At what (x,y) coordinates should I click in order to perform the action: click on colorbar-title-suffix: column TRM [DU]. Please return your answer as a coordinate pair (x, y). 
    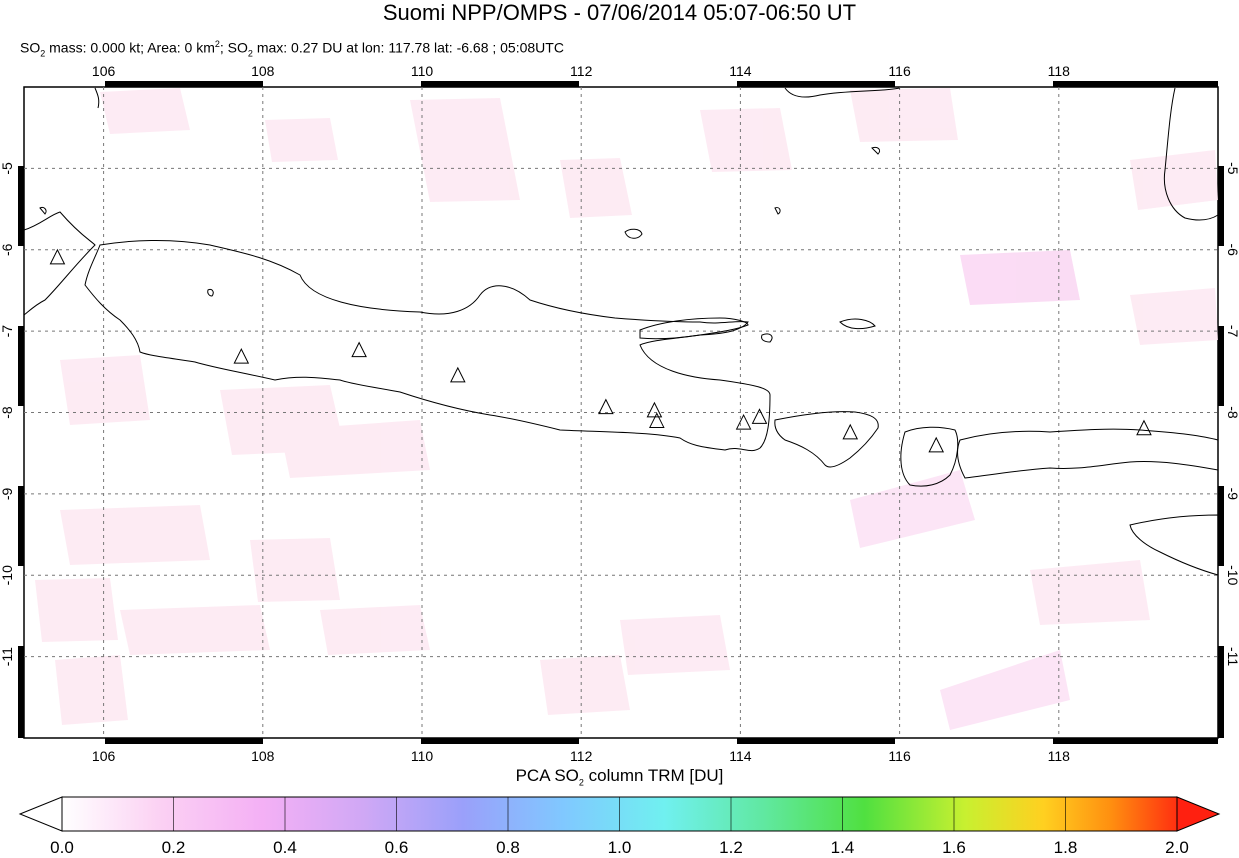
    Looking at the image, I should click on (653, 775).